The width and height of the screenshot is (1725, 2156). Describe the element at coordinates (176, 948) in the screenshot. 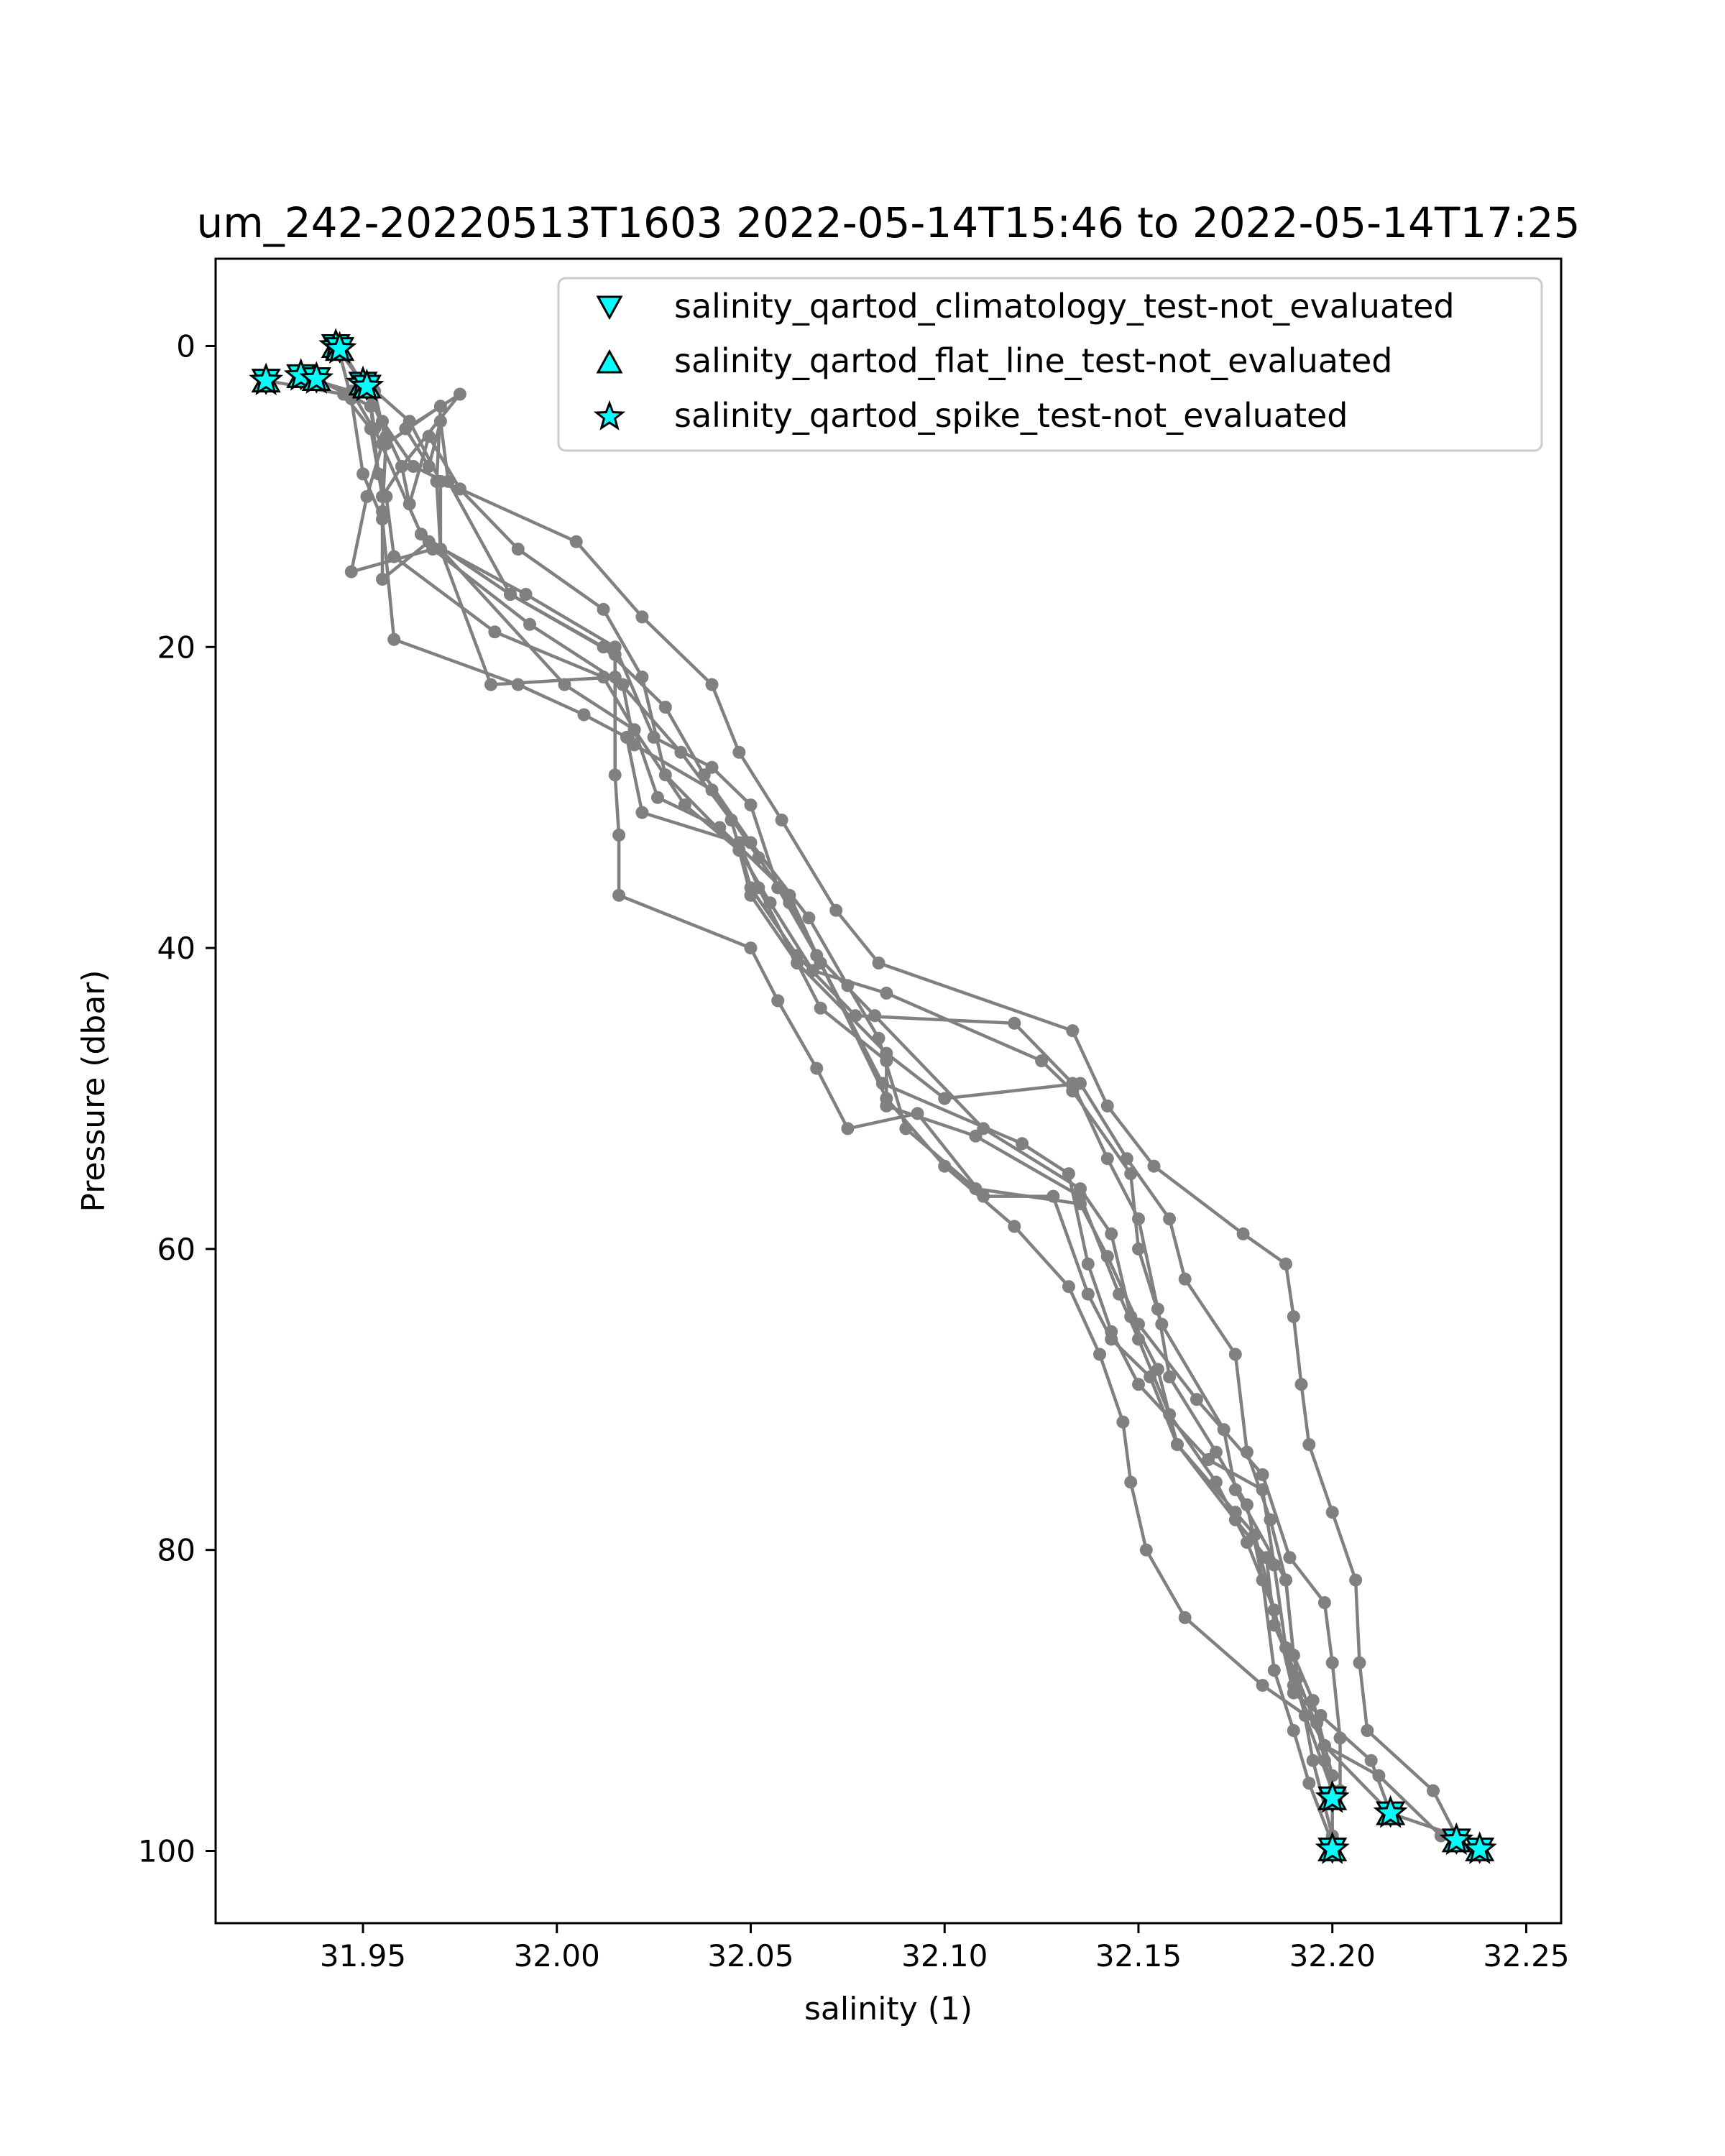

I see `y-tick-label: 40` at that location.